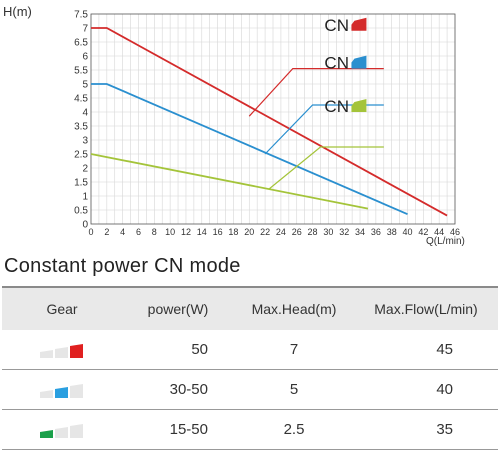 The height and width of the screenshot is (450, 500). What do you see at coordinates (229, 181) in the screenshot?
I see `series-line` at bounding box center [229, 181].